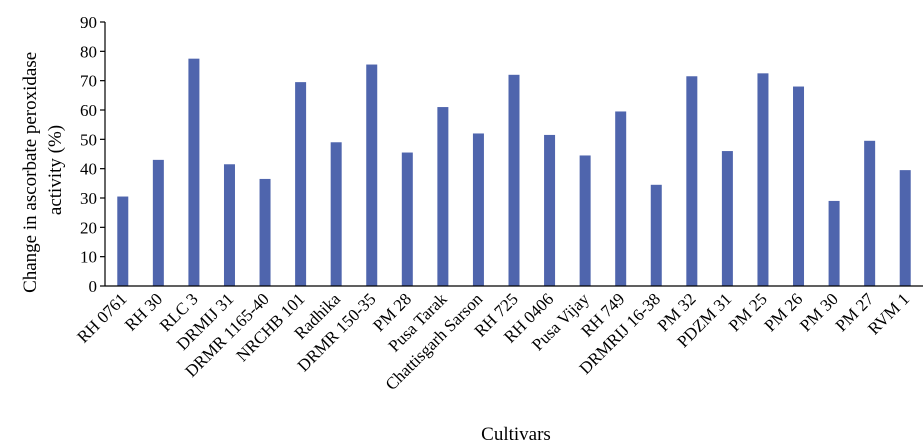 The width and height of the screenshot is (923, 445). Describe the element at coordinates (93, 286) in the screenshot. I see `y-tick-label: 0` at that location.